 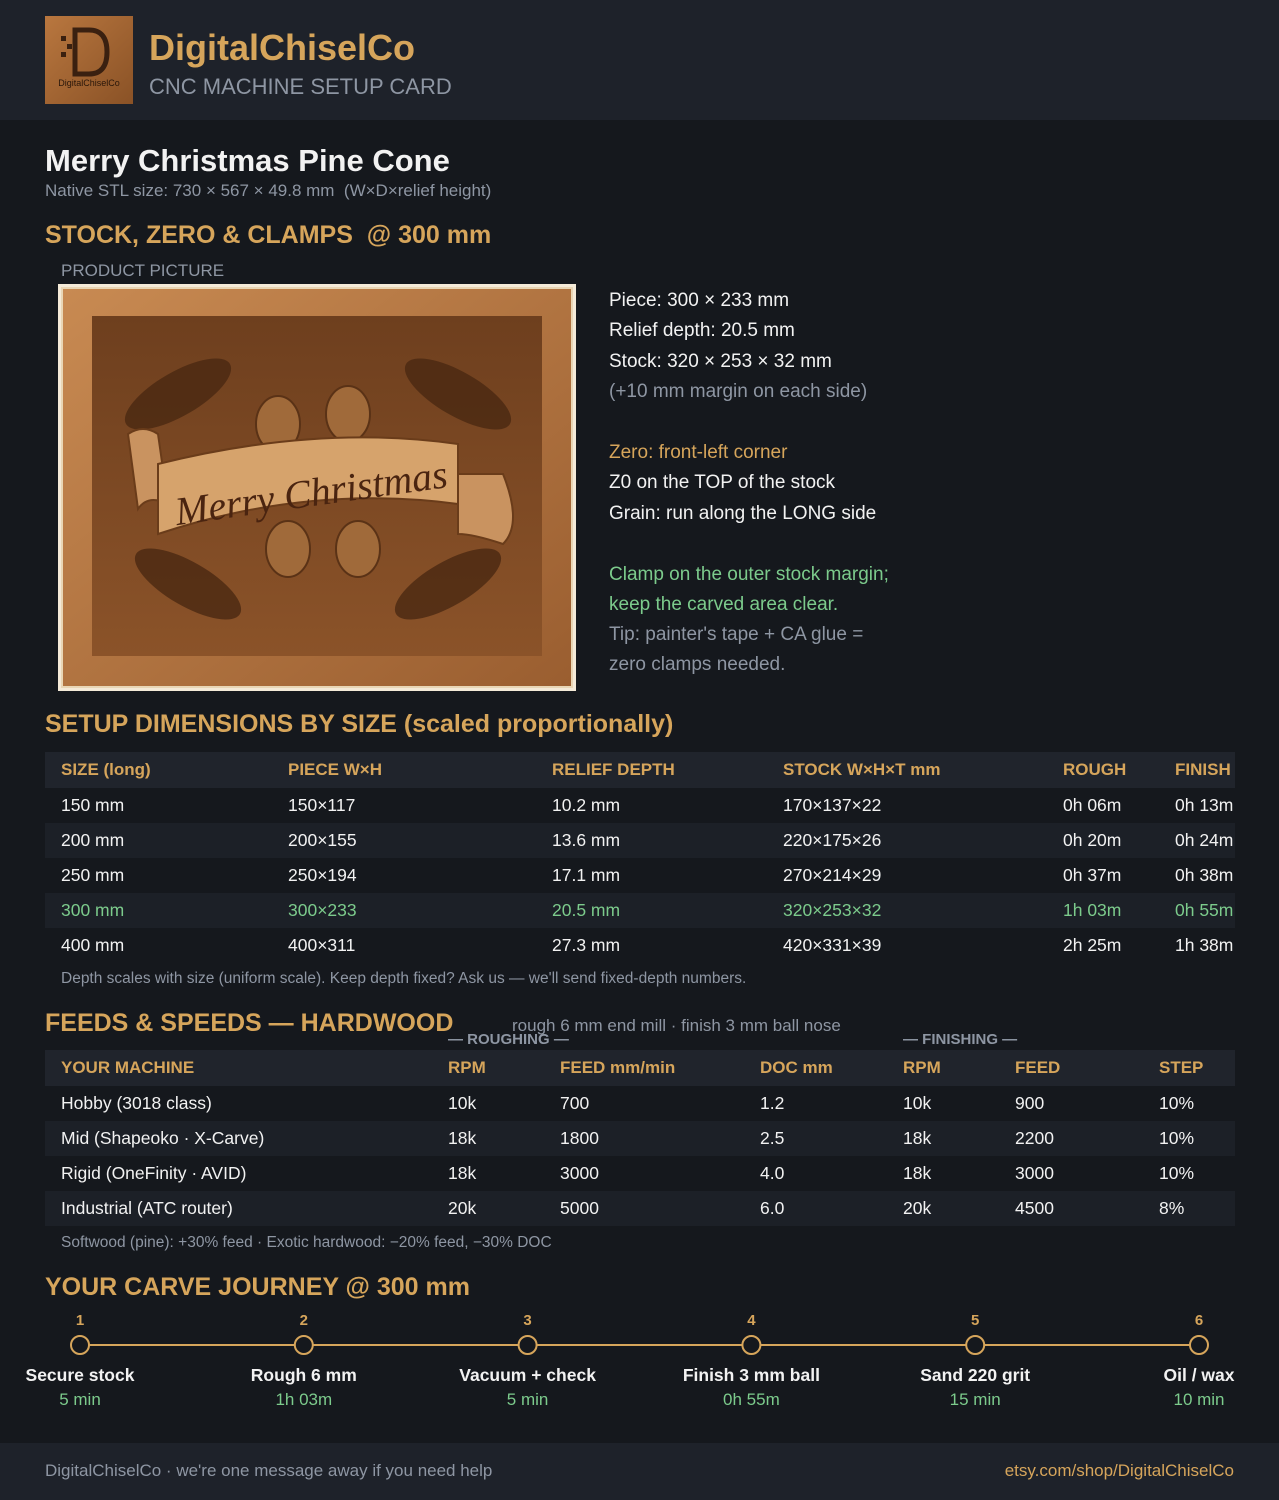 I want to click on group-label: — FINISHING —, so click(x=960, y=1039).